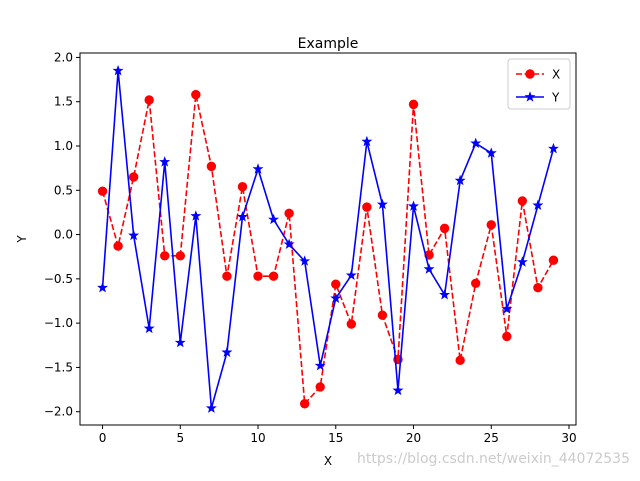 Image resolution: width=640 pixels, height=481 pixels. I want to click on x-tick-label: 0, so click(103, 438).